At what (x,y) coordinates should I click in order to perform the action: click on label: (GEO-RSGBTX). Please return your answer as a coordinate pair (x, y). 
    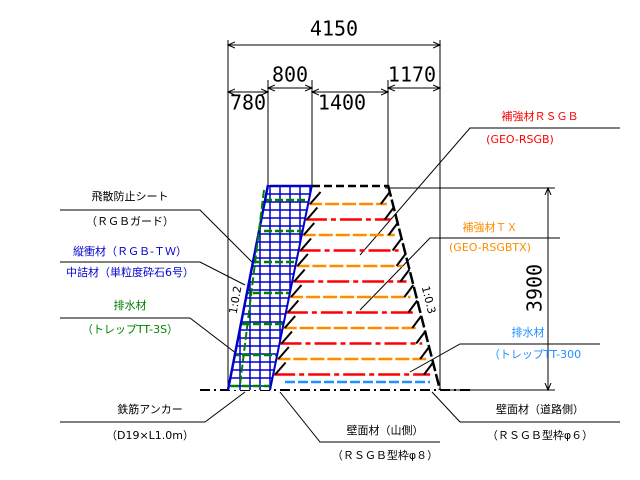
    Looking at the image, I should click on (490, 247).